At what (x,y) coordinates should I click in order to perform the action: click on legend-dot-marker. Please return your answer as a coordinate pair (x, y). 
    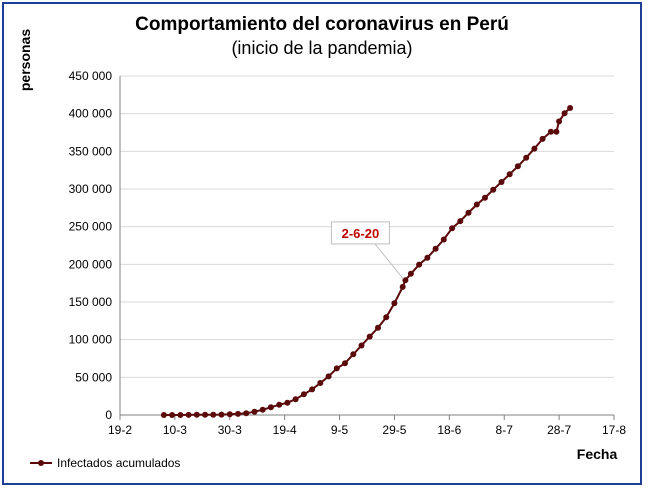
    Looking at the image, I should click on (41, 463).